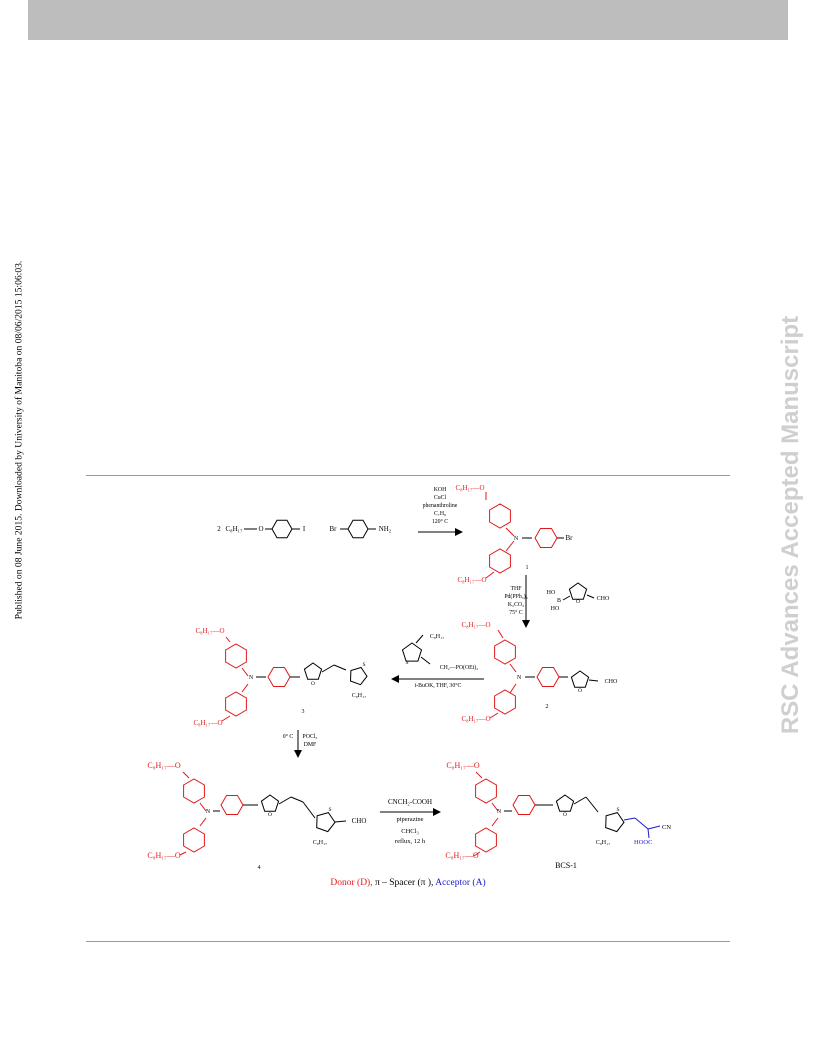  I want to click on legend-donor: Donor (D),, so click(351, 883).